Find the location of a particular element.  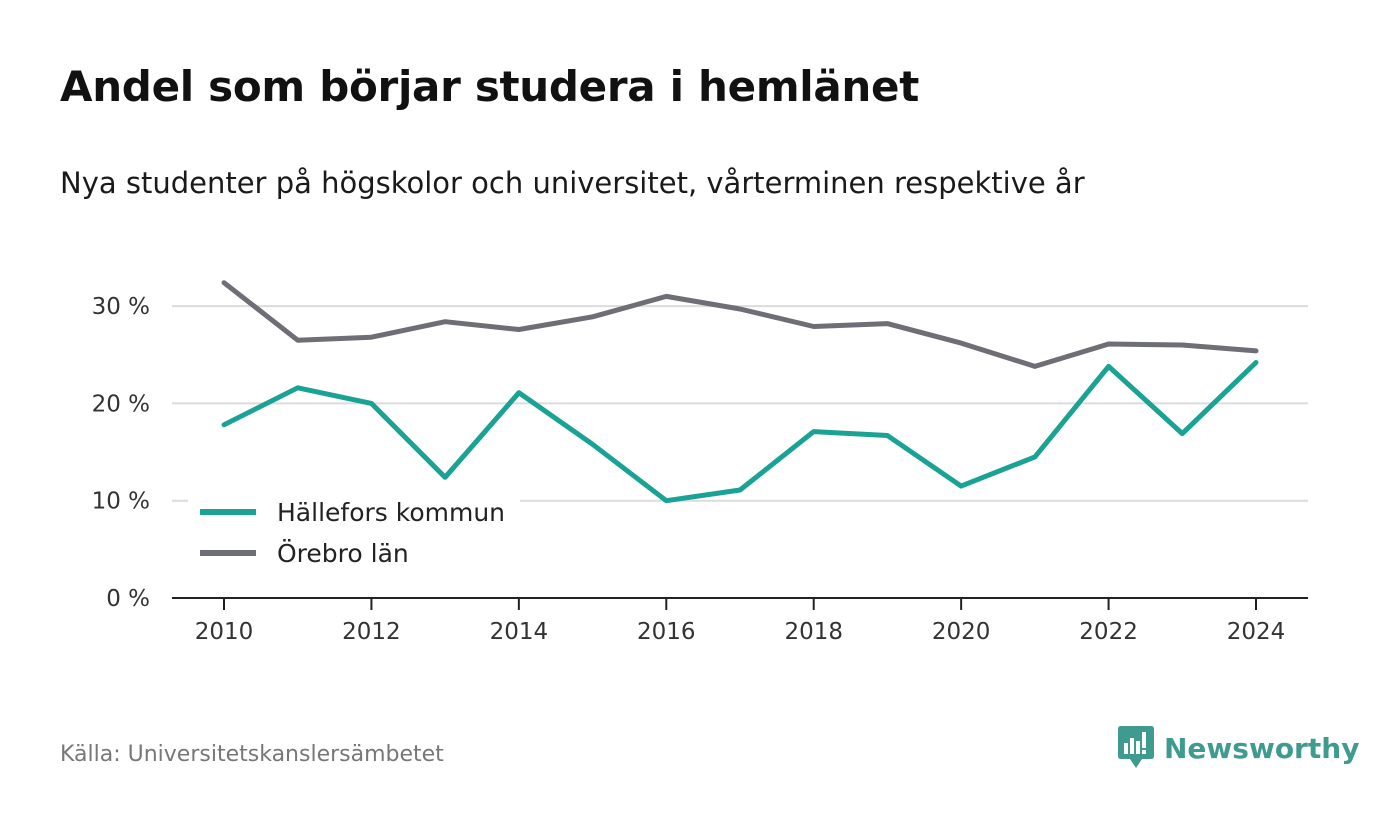

y-tick-label: 0 % is located at coordinates (128, 599).